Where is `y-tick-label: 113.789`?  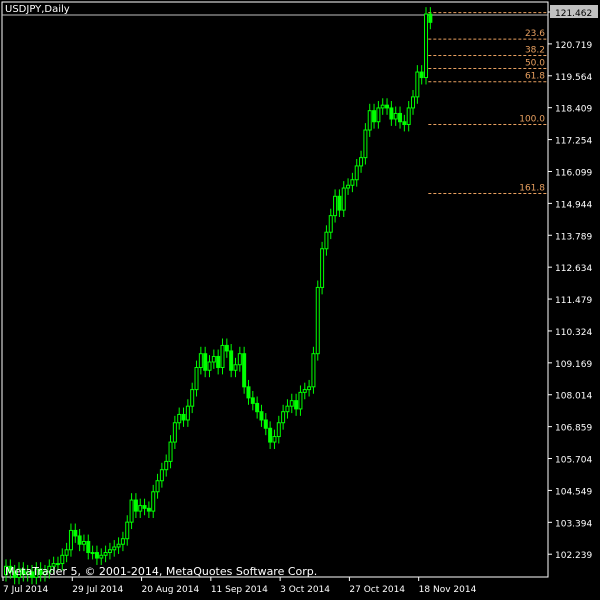 y-tick-label: 113.789 is located at coordinates (573, 237).